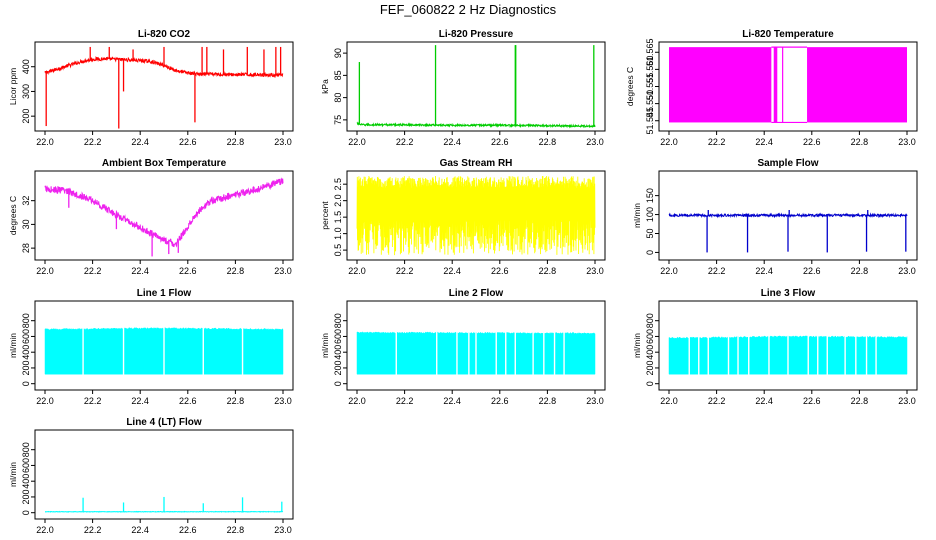 The width and height of the screenshot is (936, 540). I want to click on y-tick-label: 150, so click(650, 195).